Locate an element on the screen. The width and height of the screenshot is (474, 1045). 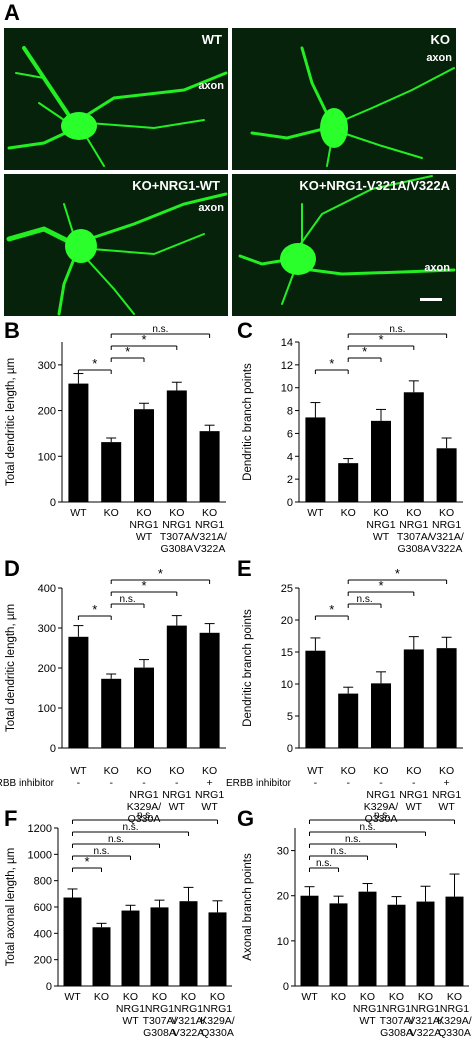
micrograph-title: KO+NRG1-WT is located at coordinates (176, 185).